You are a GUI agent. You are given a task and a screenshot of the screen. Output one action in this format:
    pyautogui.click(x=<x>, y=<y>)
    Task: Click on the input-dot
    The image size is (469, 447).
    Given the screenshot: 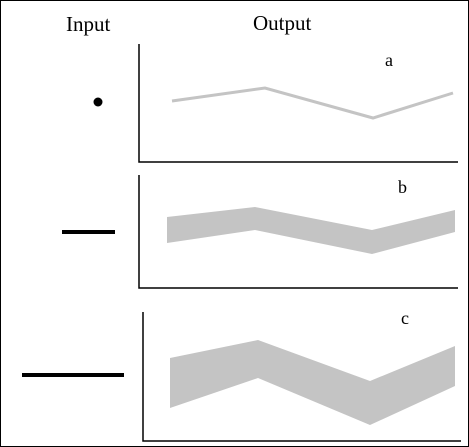 What is the action you would take?
    pyautogui.click(x=98, y=102)
    